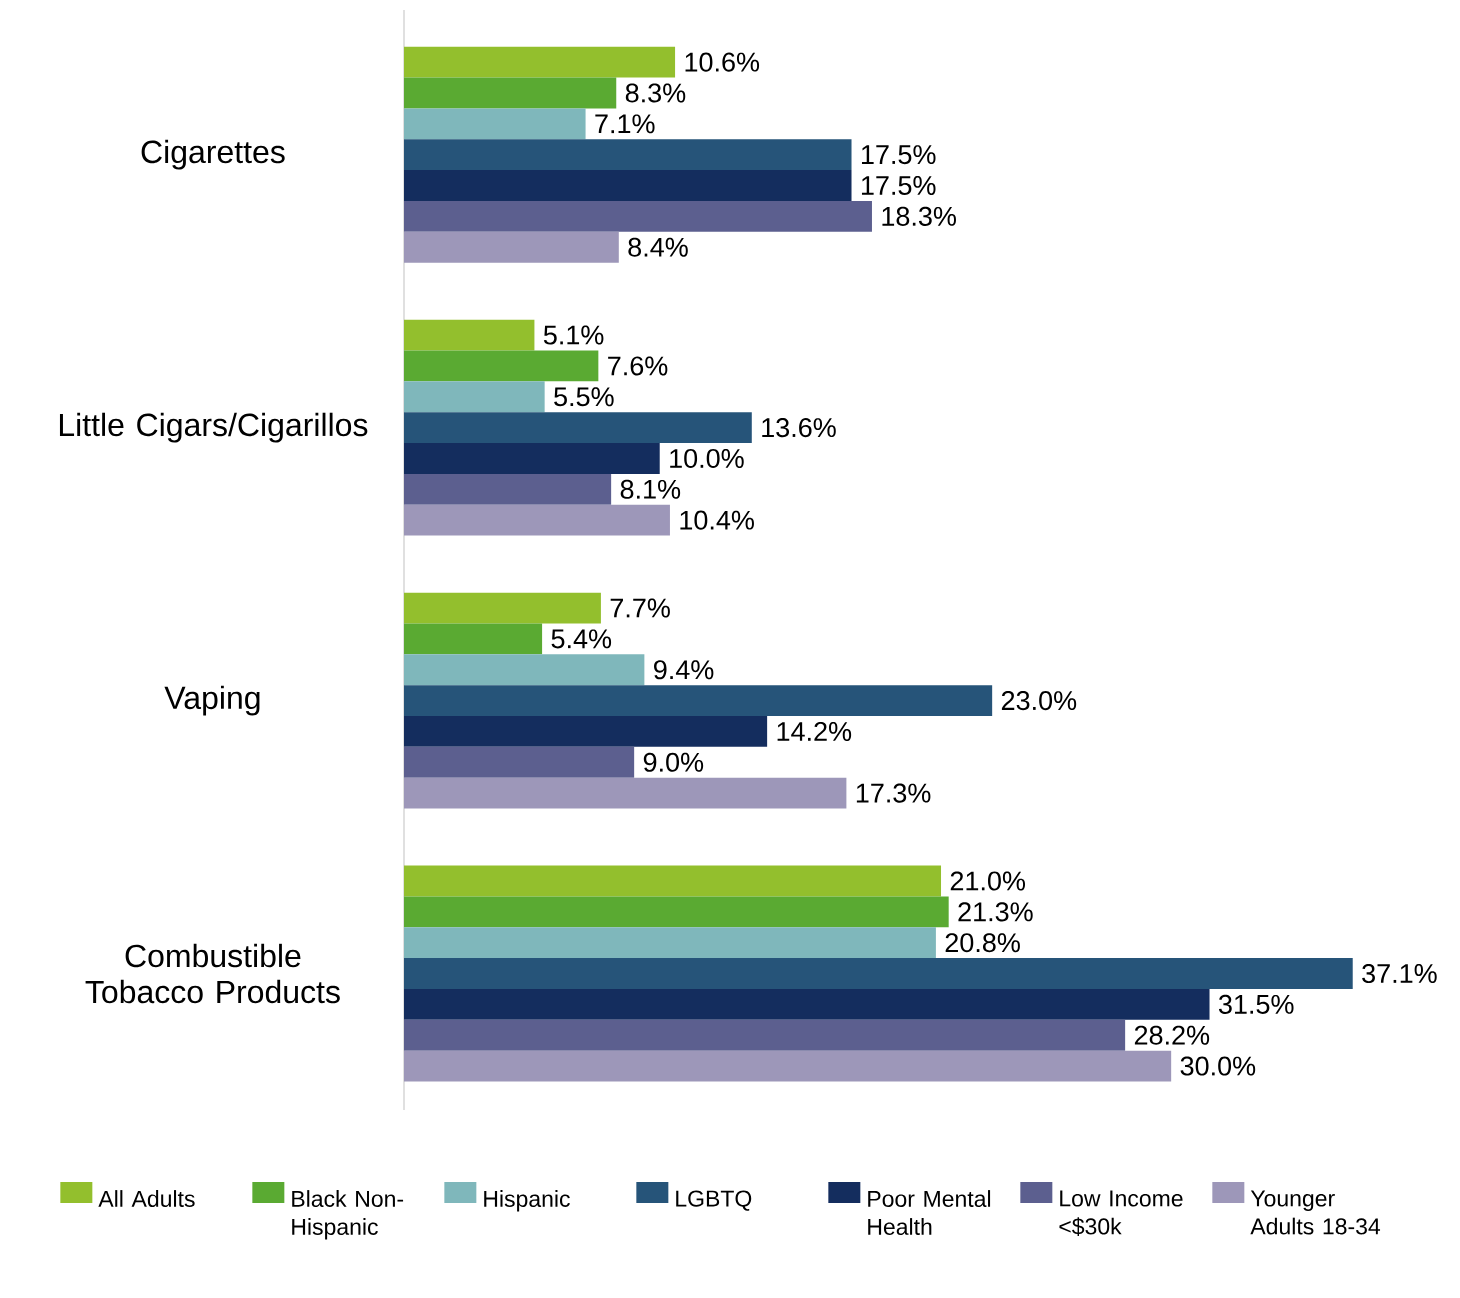  I want to click on data-label: 7.7%, so click(640, 608).